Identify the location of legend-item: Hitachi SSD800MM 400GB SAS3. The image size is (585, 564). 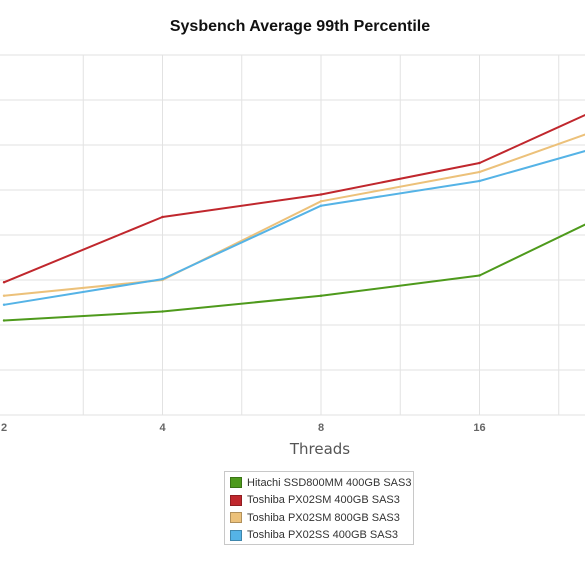
(319, 483).